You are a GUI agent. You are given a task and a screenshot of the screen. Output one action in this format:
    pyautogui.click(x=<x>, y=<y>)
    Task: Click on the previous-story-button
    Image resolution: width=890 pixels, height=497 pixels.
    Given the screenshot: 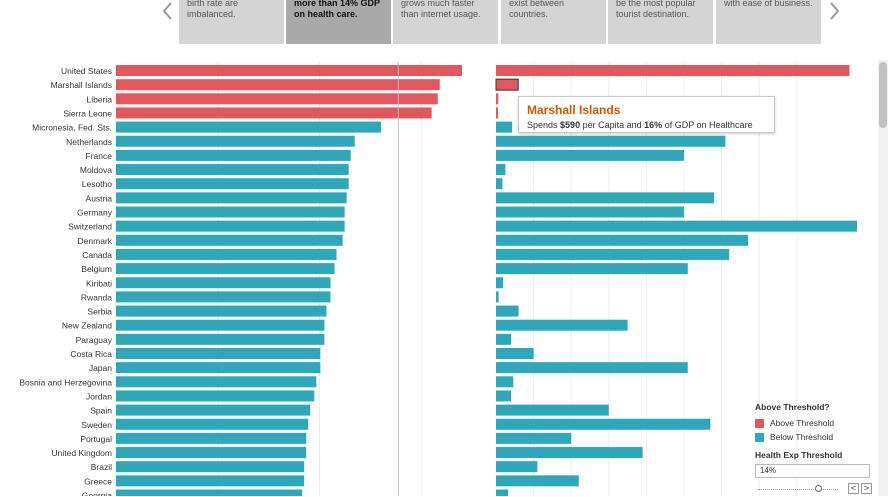 What is the action you would take?
    pyautogui.click(x=168, y=11)
    